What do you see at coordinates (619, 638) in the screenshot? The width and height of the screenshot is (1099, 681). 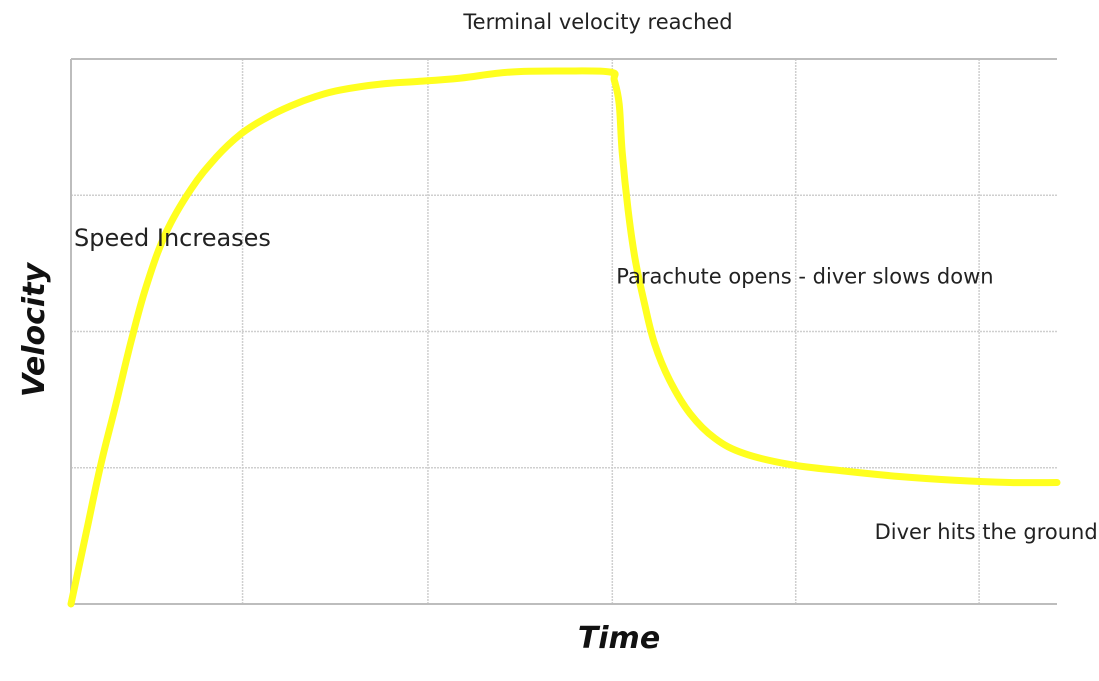 I see `x-axis-title: Time` at bounding box center [619, 638].